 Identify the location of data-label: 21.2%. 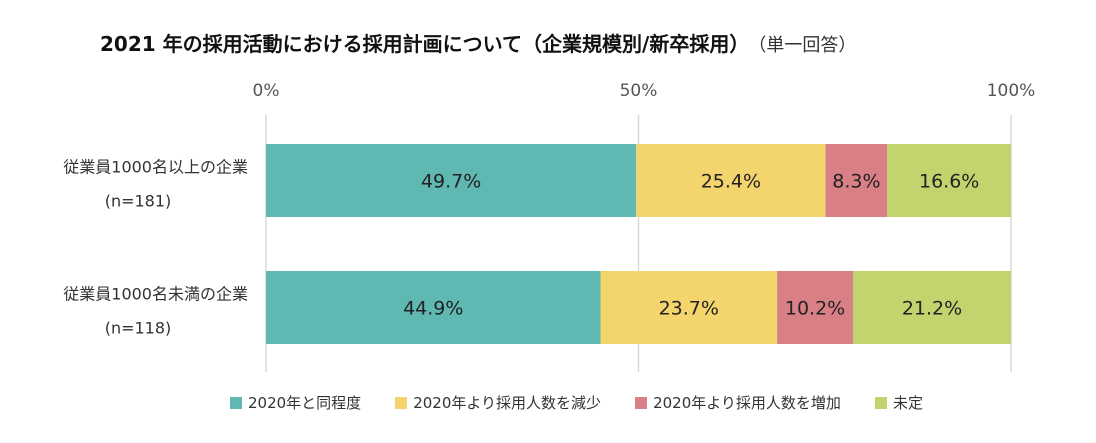
(932, 309).